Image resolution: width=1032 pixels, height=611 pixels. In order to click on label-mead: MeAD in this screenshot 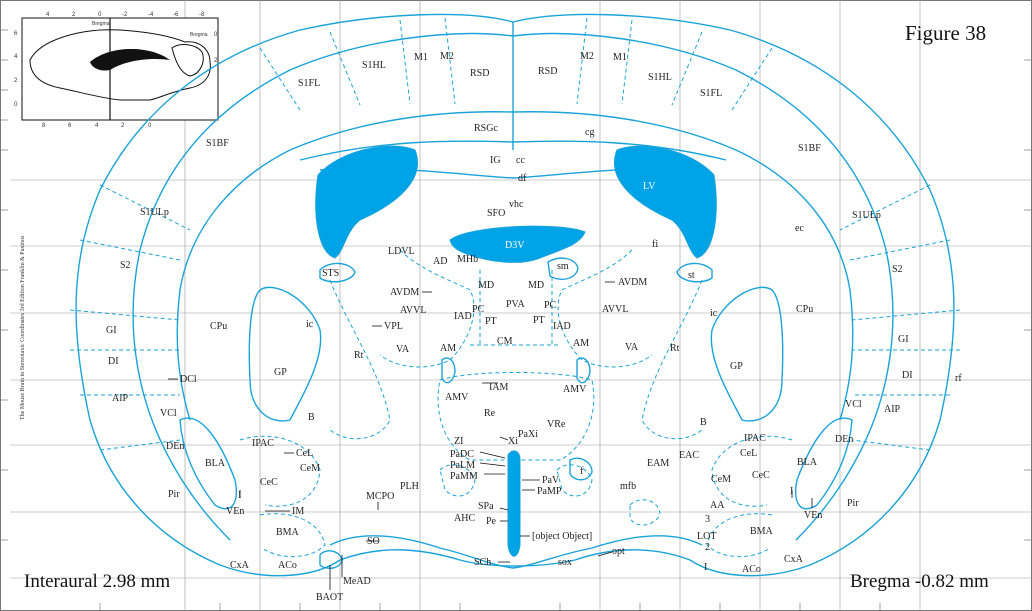, I will do `click(357, 581)`.